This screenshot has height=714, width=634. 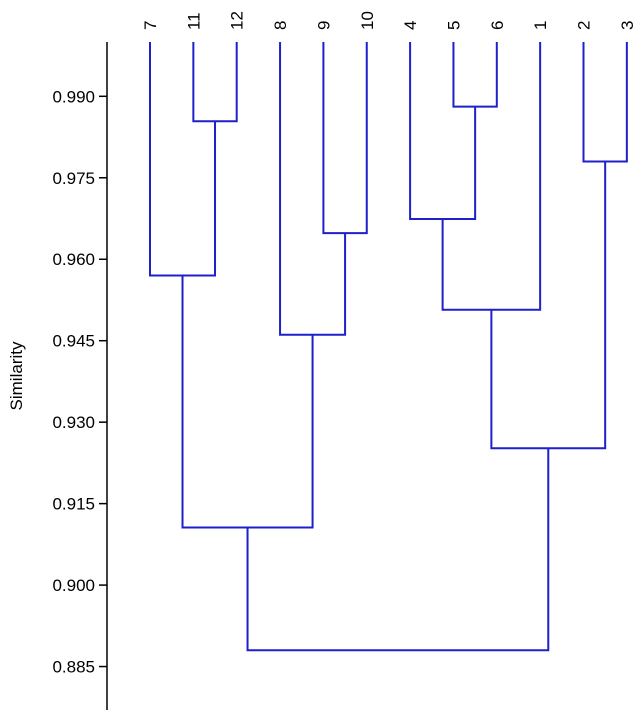 I want to click on leaf-label: 8, so click(x=280, y=25).